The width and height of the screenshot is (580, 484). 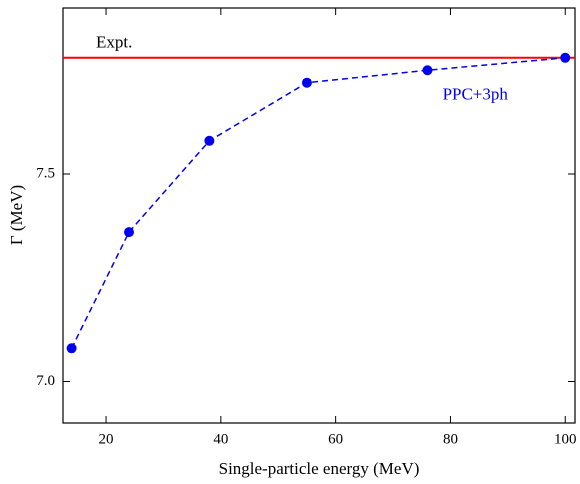 What do you see at coordinates (335, 439) in the screenshot?
I see `x-tick-label: 60` at bounding box center [335, 439].